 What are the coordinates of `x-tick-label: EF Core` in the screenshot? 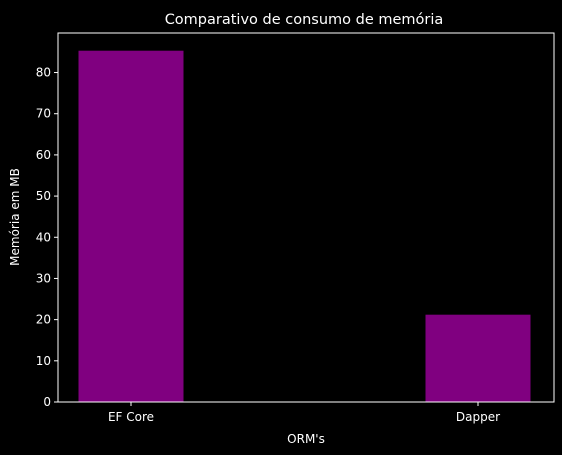 It's located at (131, 417).